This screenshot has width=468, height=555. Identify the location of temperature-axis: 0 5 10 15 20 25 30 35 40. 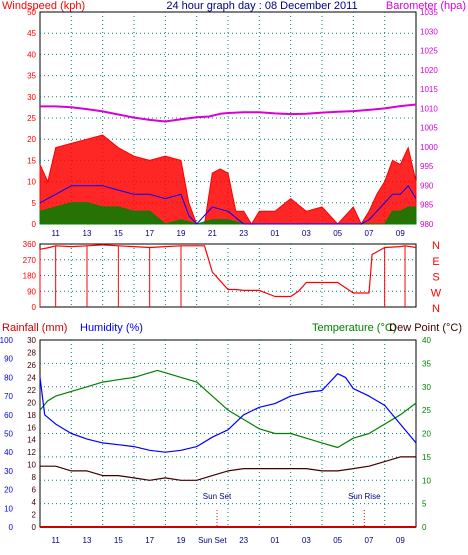
(426, 434).